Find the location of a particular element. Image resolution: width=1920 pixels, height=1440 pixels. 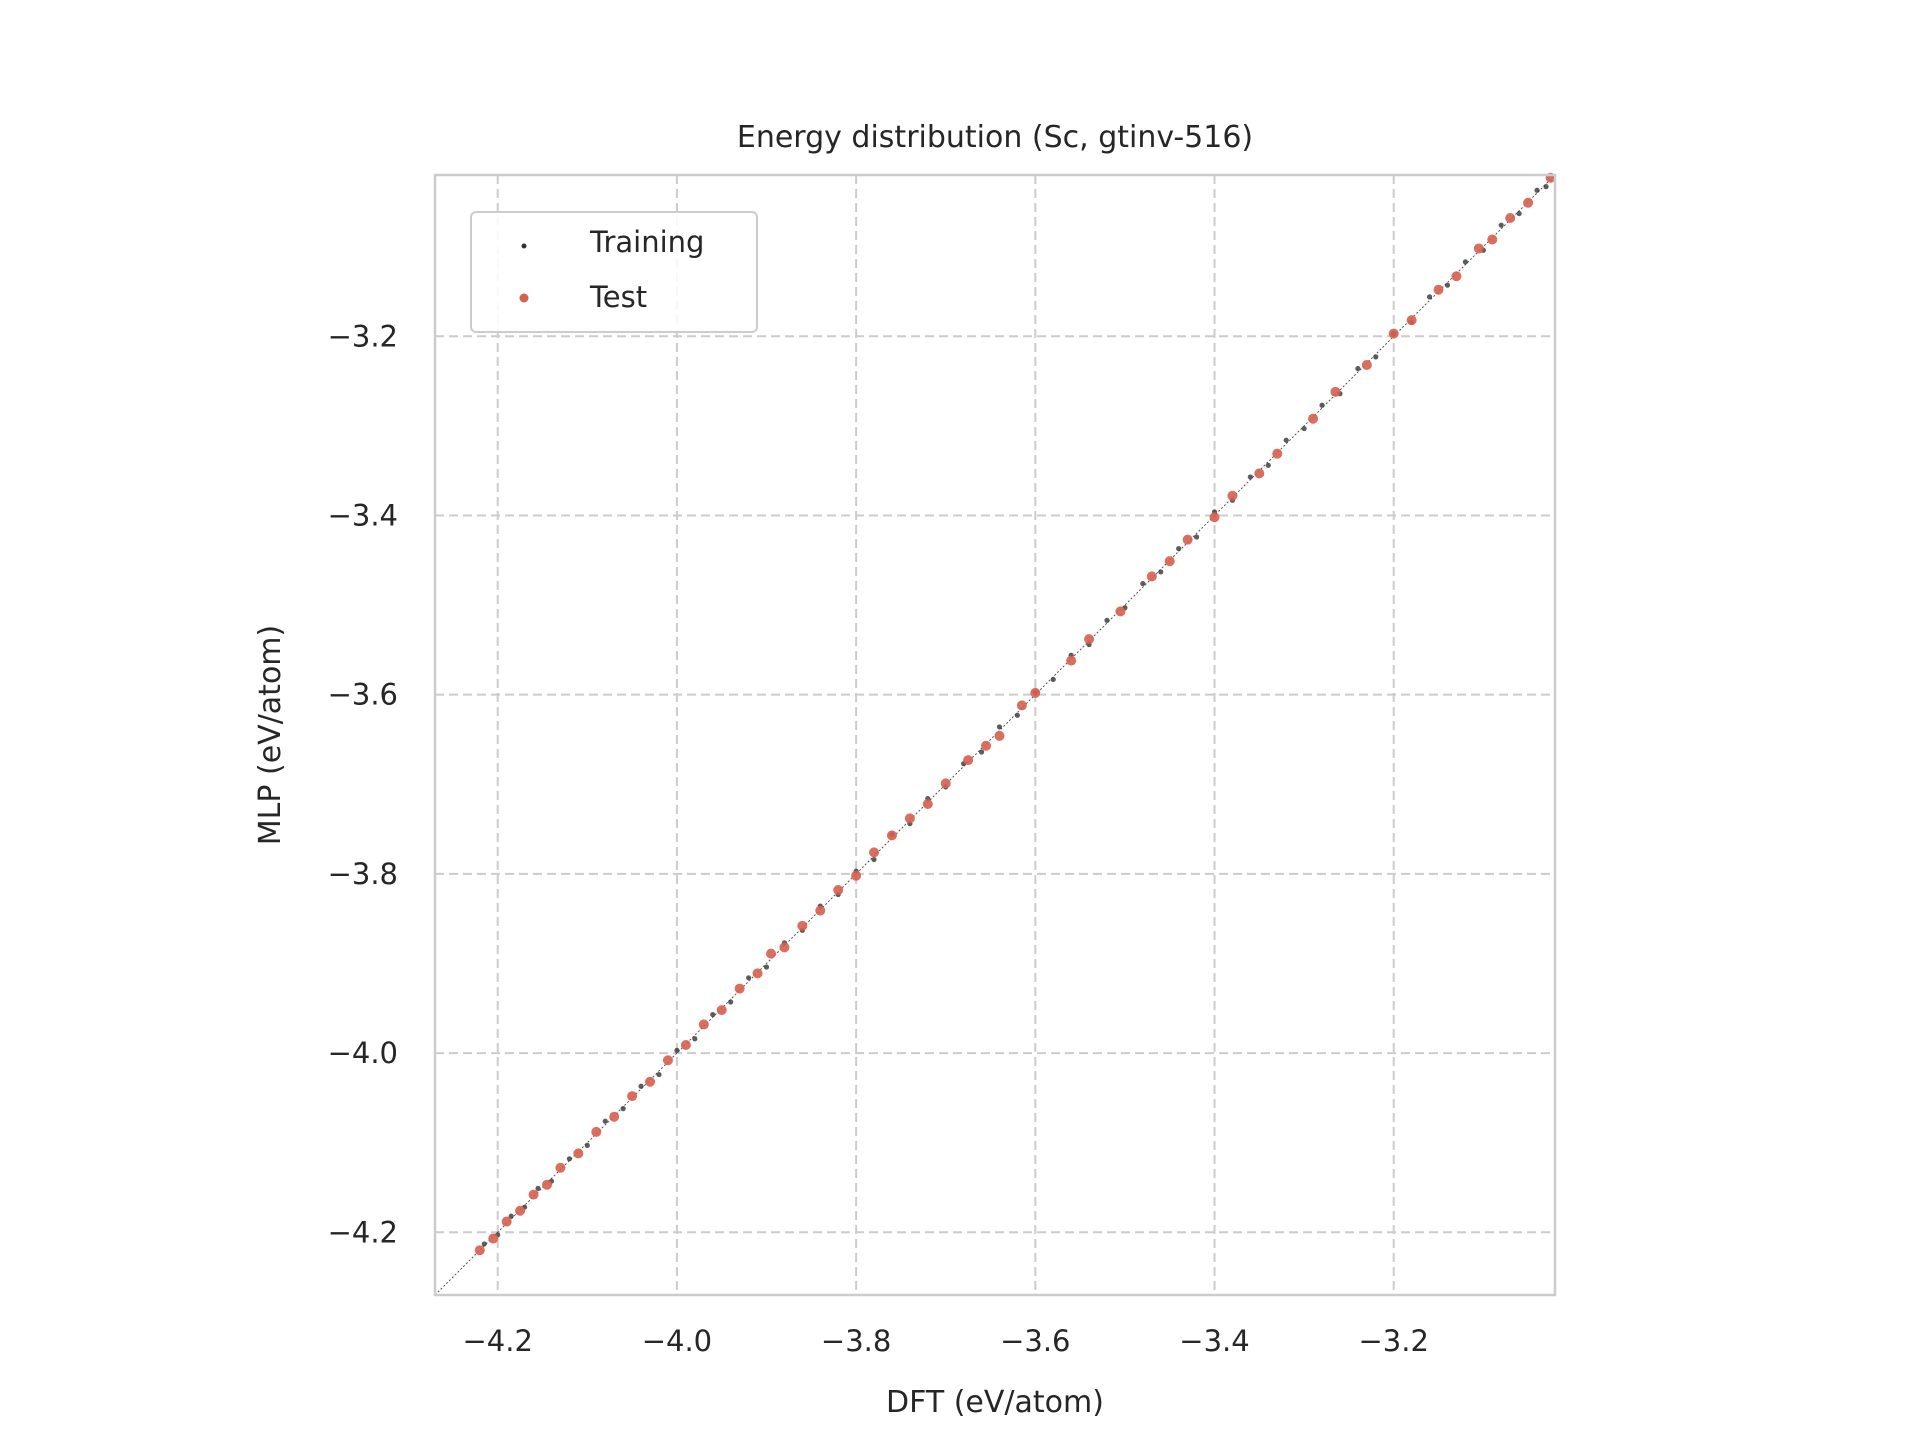

y-axis-label: MLP (eV/atom) is located at coordinates (270, 735).